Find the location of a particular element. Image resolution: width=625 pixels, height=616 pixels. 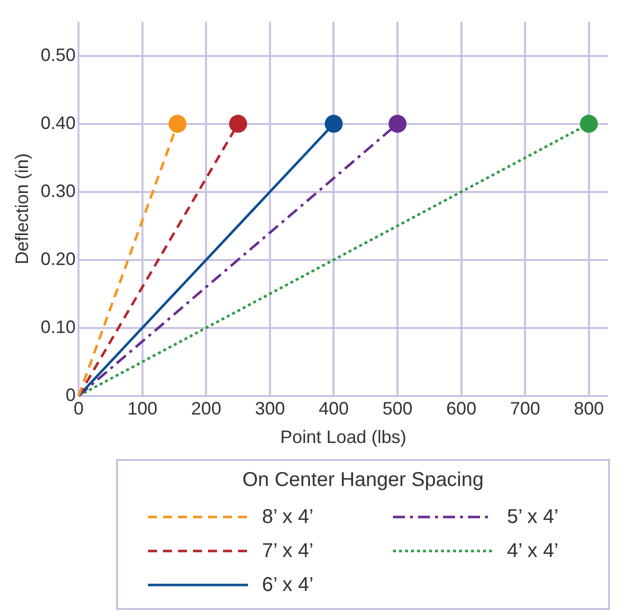

x-tick-label: 800 is located at coordinates (589, 408).